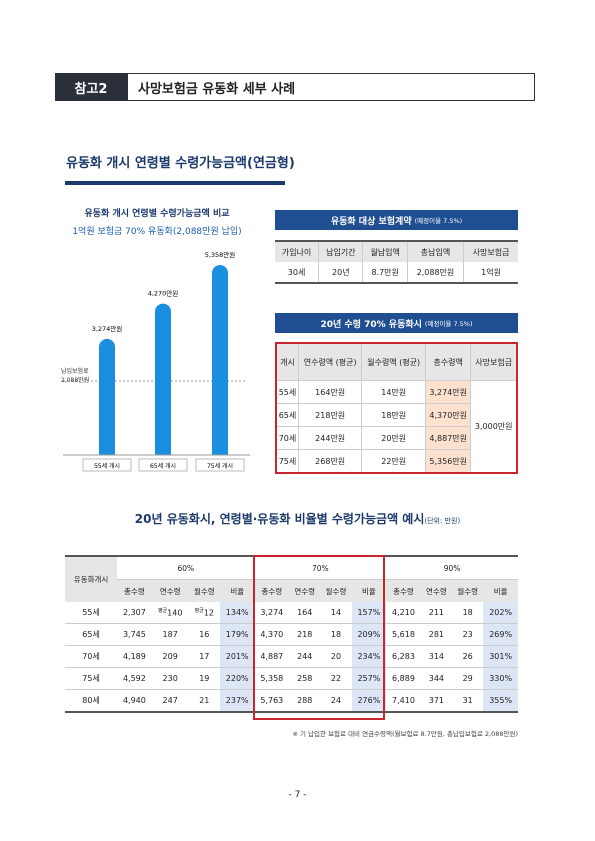 This screenshot has width=595, height=841. What do you see at coordinates (305, 701) in the screenshot?
I see `cell: 288` at bounding box center [305, 701].